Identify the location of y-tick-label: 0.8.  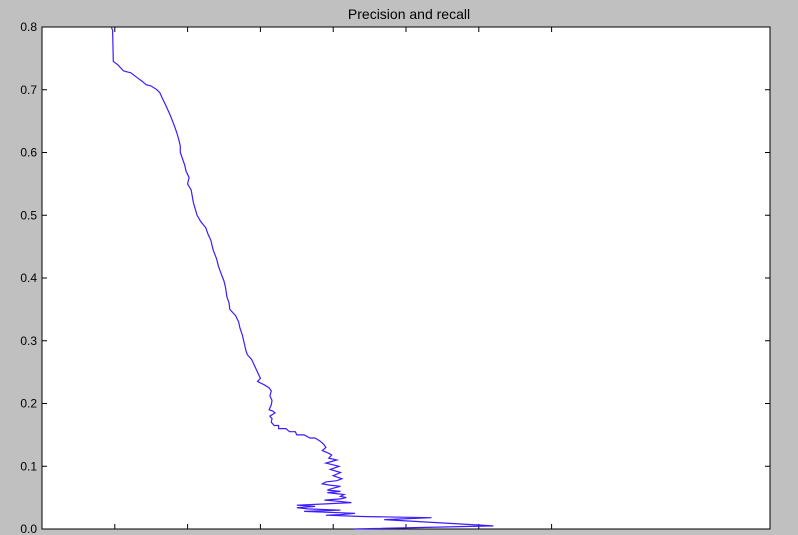
(28, 27).